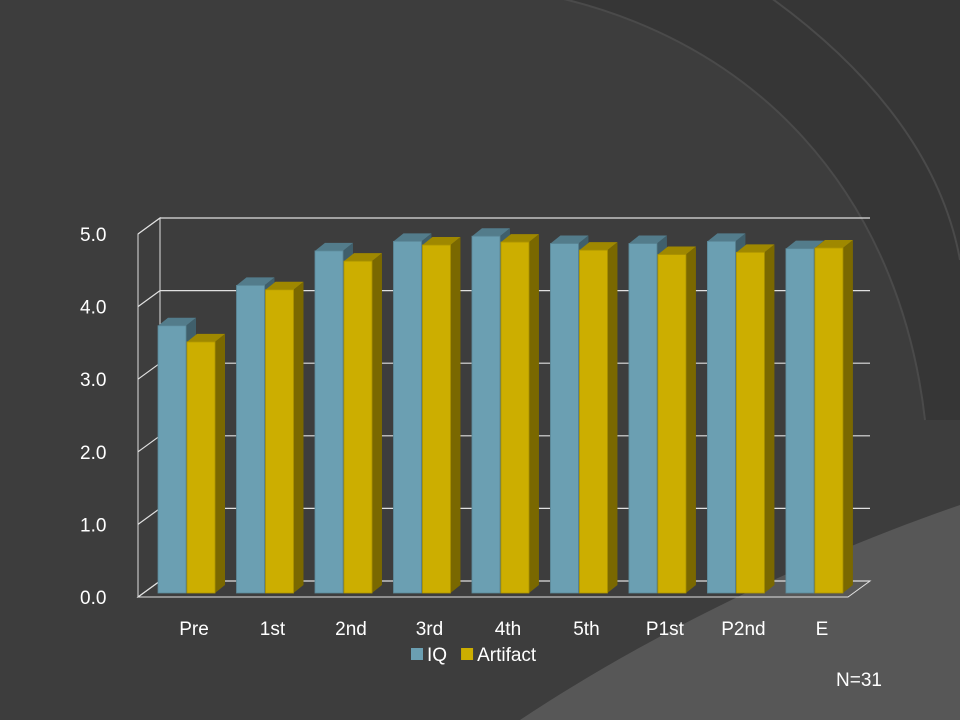  I want to click on x-tick-label: 5th, so click(586, 629).